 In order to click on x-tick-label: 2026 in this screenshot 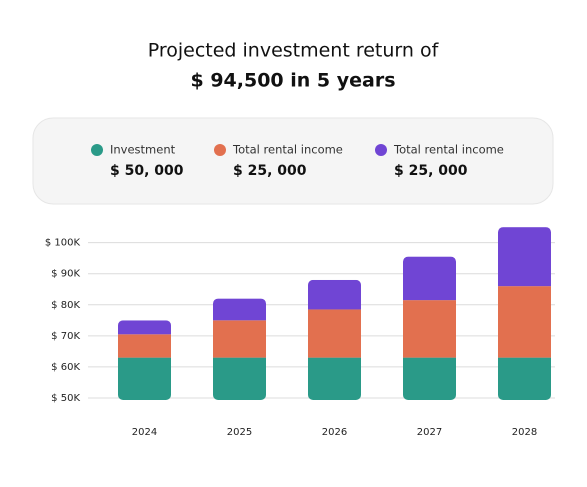, I will do `click(334, 432)`.